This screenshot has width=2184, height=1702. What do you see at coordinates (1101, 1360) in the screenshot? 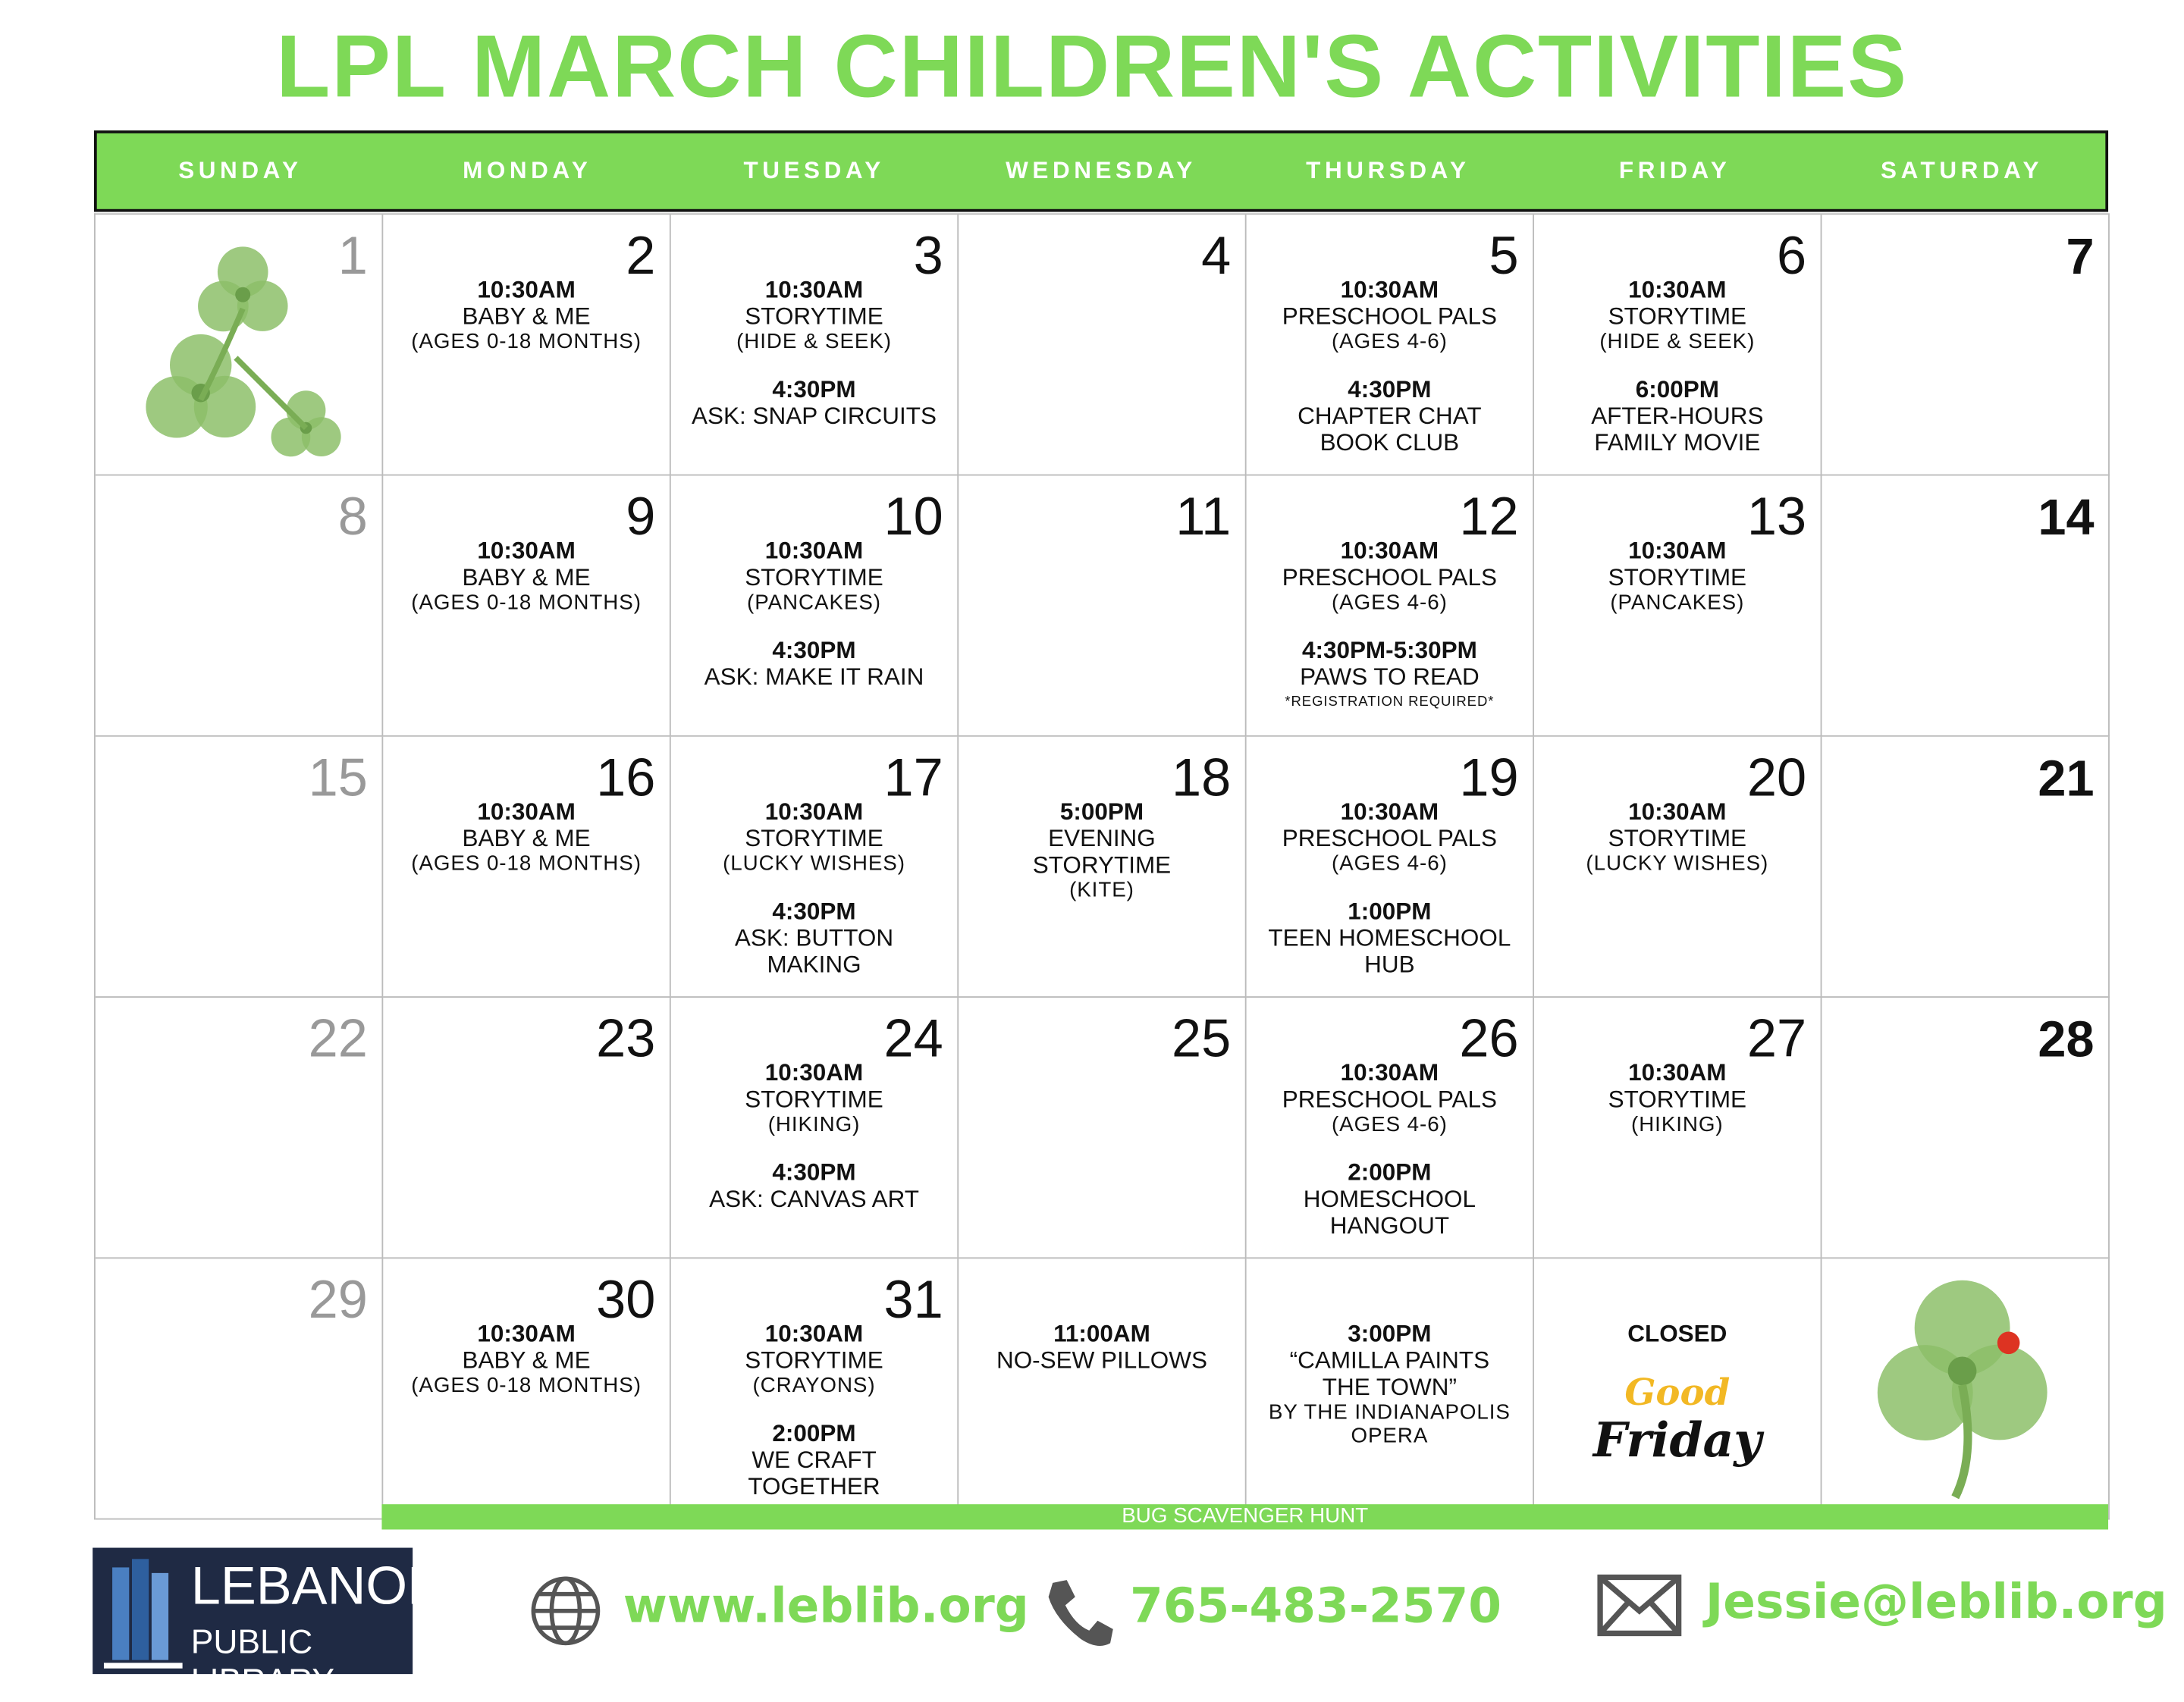
I see `event-title: NO-SEW PILLOWS` at bounding box center [1101, 1360].